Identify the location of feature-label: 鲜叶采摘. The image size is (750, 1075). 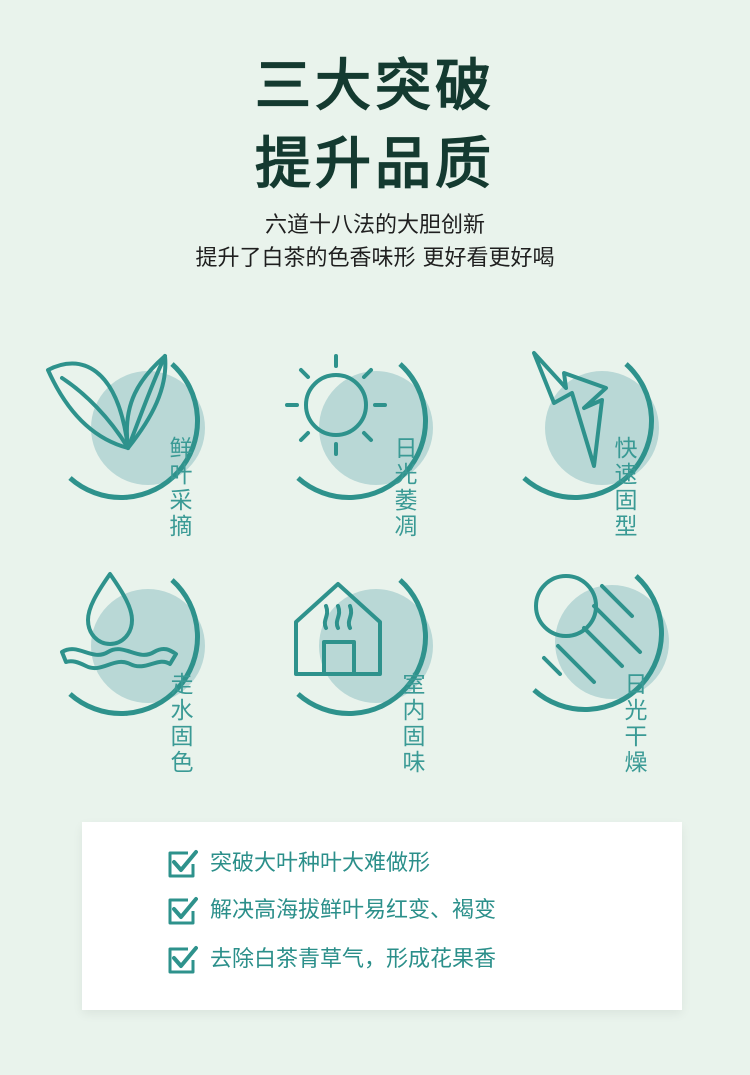
(181, 488).